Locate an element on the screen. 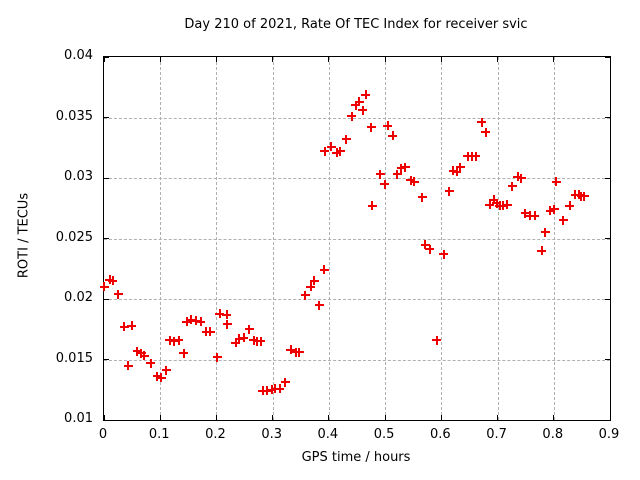 The image size is (640, 480). y-tick-label: 0.035 is located at coordinates (74, 116).